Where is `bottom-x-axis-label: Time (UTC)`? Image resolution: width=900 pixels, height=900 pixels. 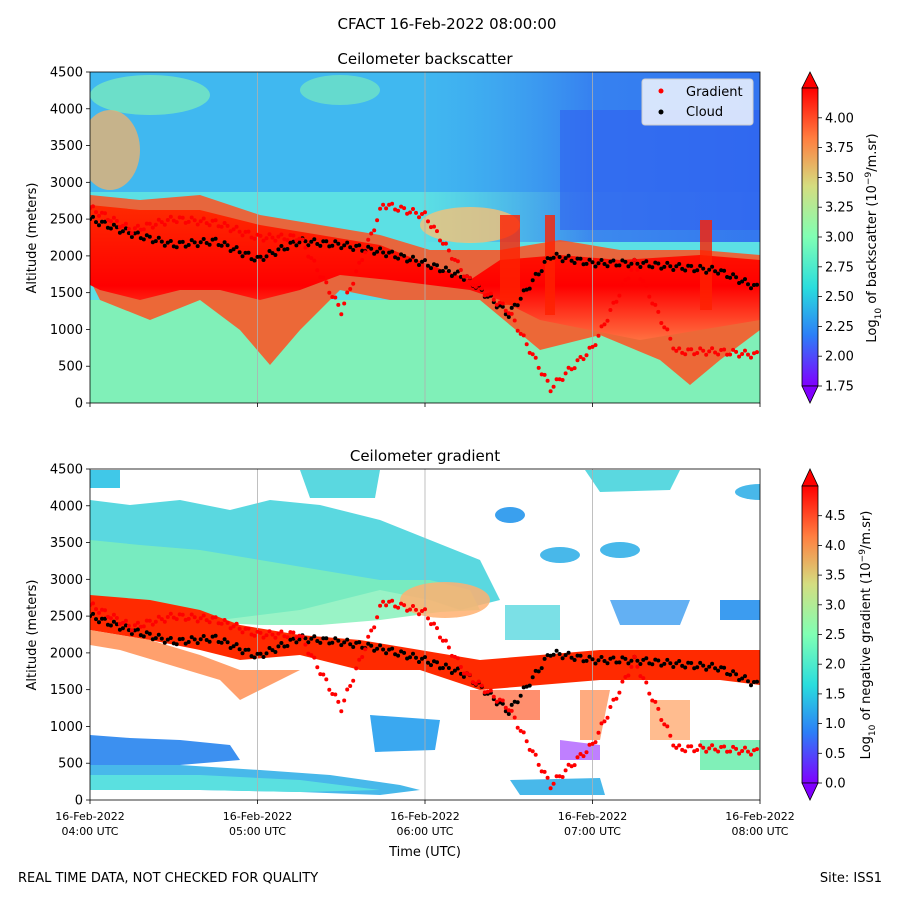 bottom-x-axis-label: Time (UTC) is located at coordinates (424, 852).